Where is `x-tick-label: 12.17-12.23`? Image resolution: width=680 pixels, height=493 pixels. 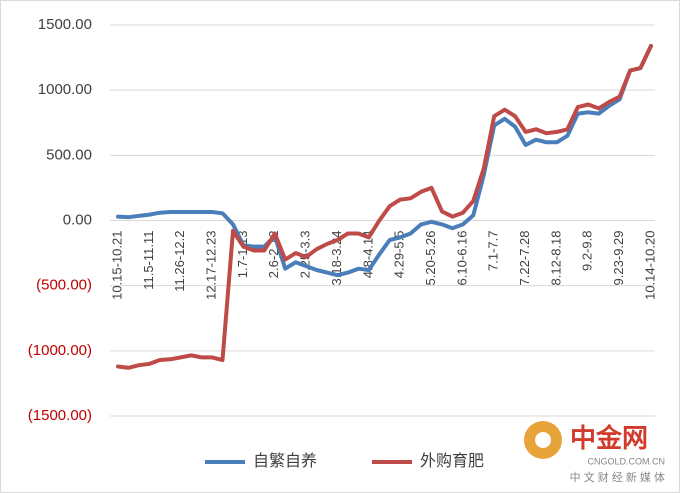 x-tick-label: 12.17-12.23 is located at coordinates (210, 265).